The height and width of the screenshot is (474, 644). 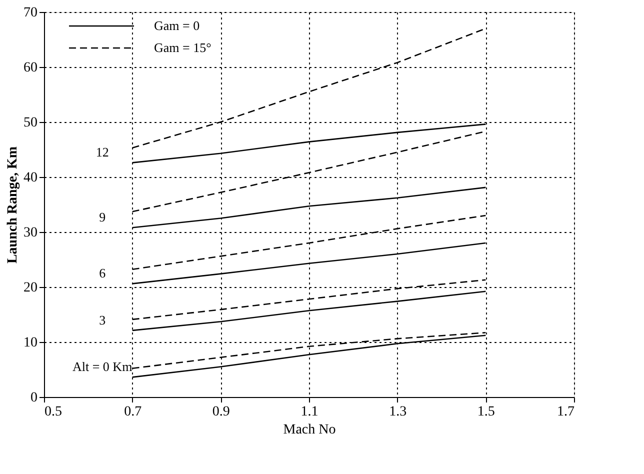 What do you see at coordinates (177, 25) in the screenshot?
I see `legend-label: Gam = 0` at bounding box center [177, 25].